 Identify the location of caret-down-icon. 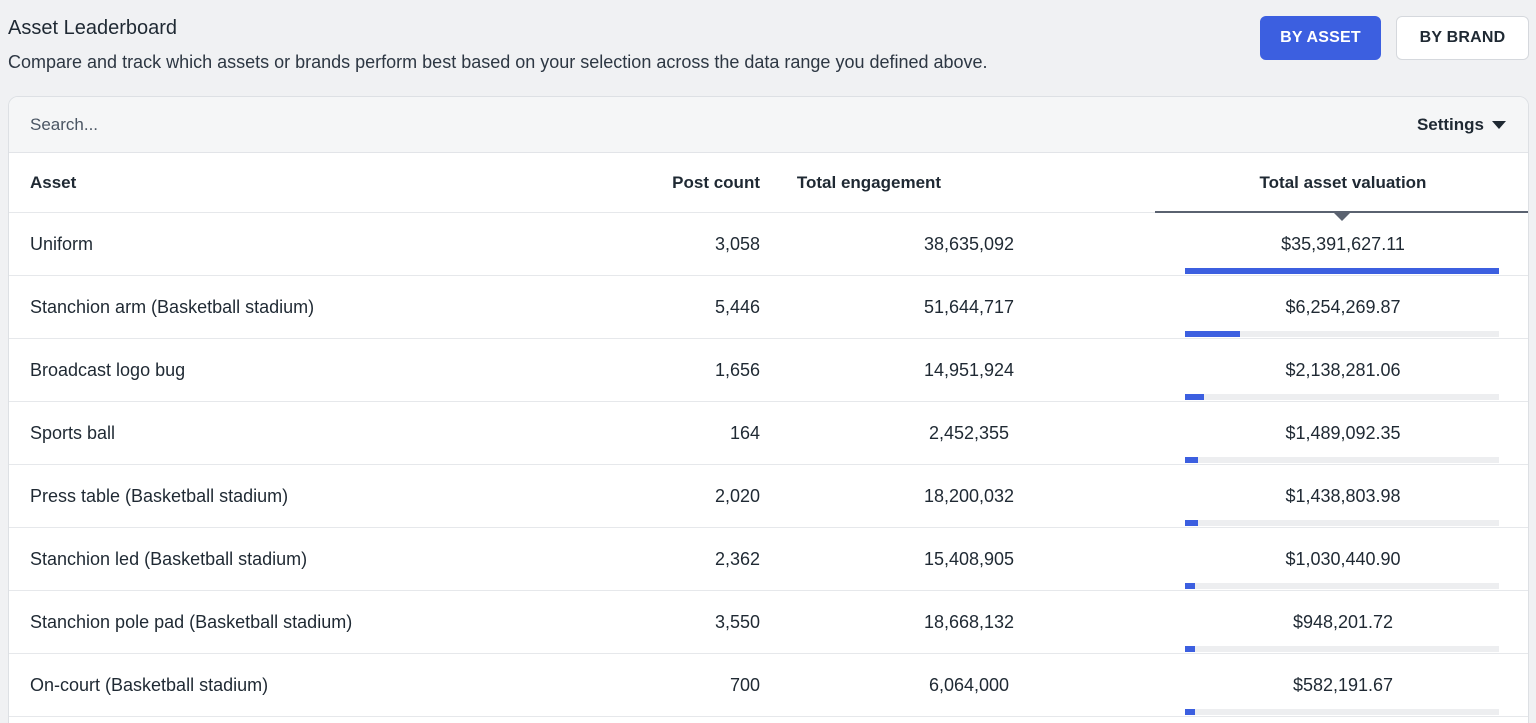
(1499, 124).